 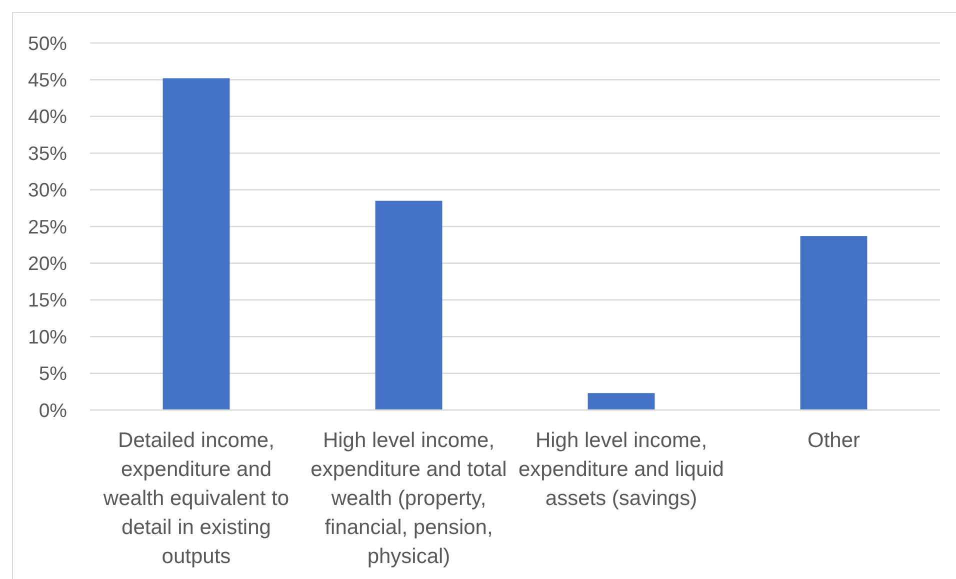 What do you see at coordinates (47, 191) in the screenshot?
I see `y-tick-label: 30%` at bounding box center [47, 191].